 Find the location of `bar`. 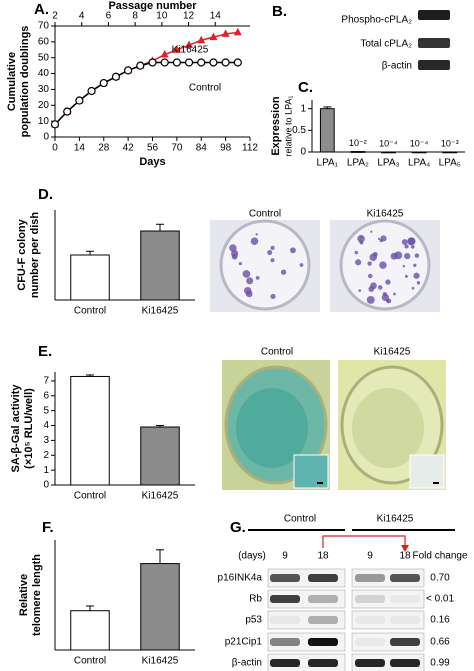

bar is located at coordinates (358, 152).